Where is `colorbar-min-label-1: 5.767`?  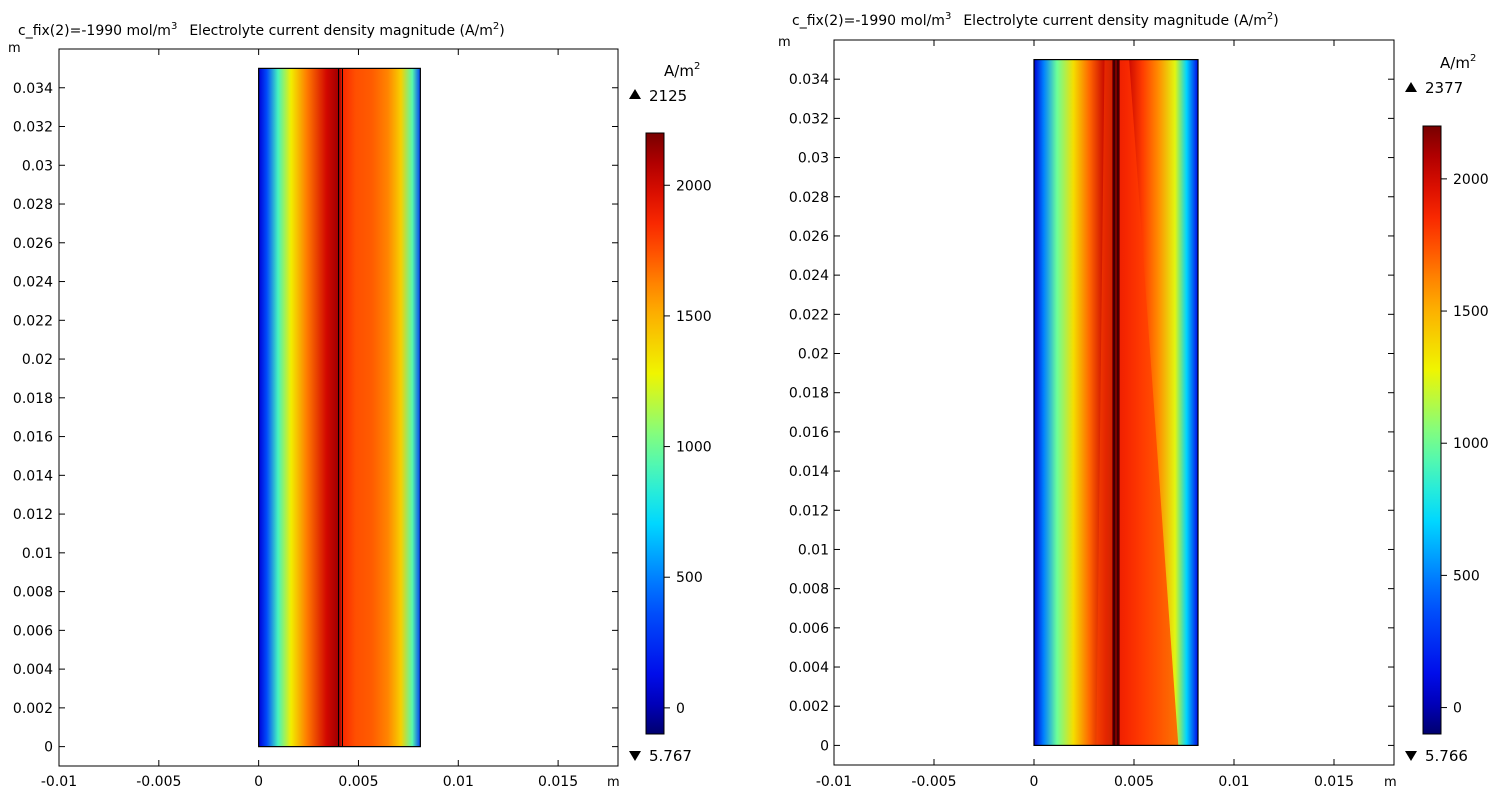 colorbar-min-label-1: 5.767 is located at coordinates (670, 756).